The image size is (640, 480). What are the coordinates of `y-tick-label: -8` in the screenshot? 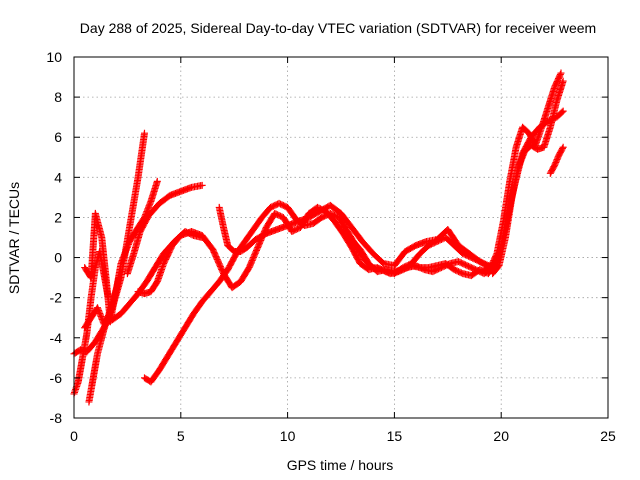 It's located at (56, 418).